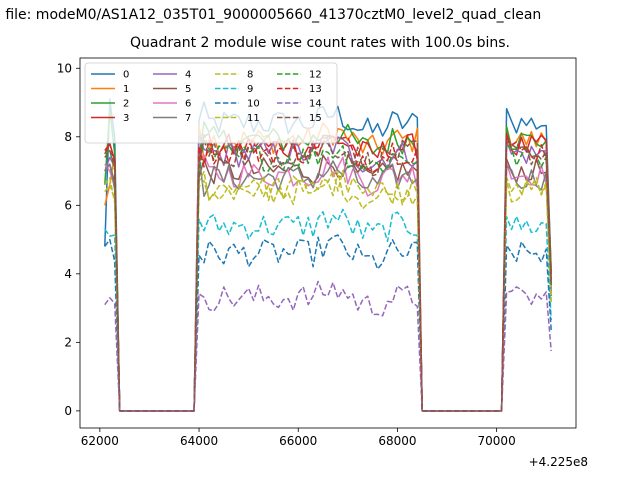 The image size is (640, 480). Describe the element at coordinates (126, 118) in the screenshot. I see `legend-label: 3` at that location.